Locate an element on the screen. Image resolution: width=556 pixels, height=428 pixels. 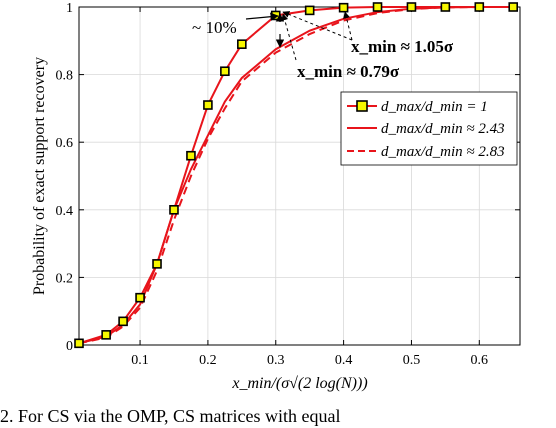
y-tick-label: 0 is located at coordinates (69, 346).